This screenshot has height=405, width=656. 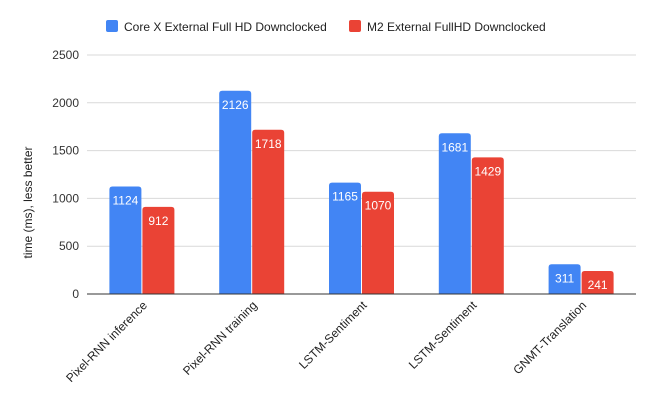 What do you see at coordinates (65, 174) in the screenshot?
I see `y-axis-ticks: 0 500 1000 1500 2000 2500` at bounding box center [65, 174].